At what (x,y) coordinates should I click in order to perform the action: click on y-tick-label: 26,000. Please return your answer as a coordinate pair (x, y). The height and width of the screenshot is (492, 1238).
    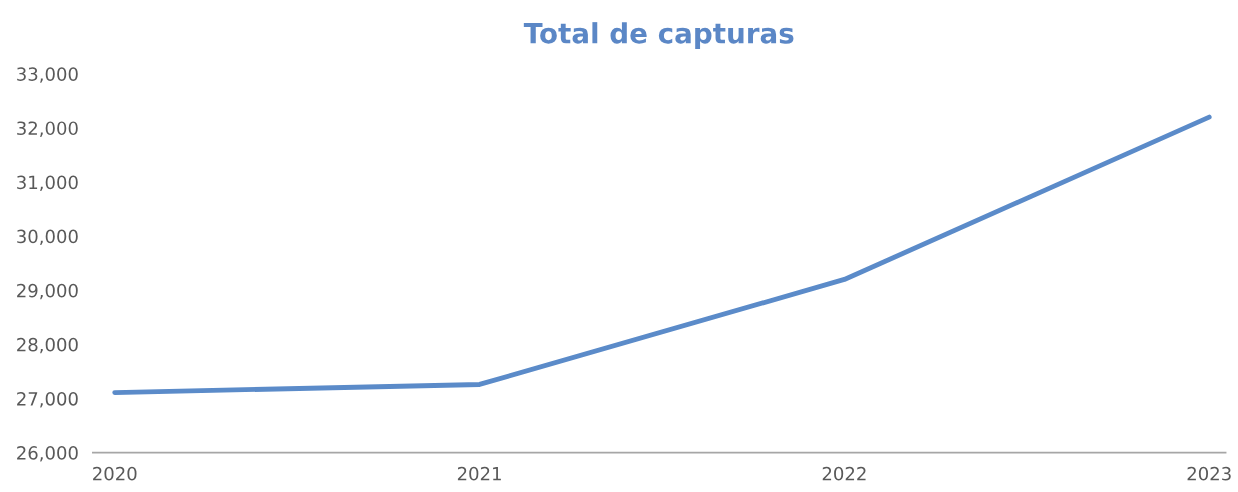
    Looking at the image, I should click on (47, 454).